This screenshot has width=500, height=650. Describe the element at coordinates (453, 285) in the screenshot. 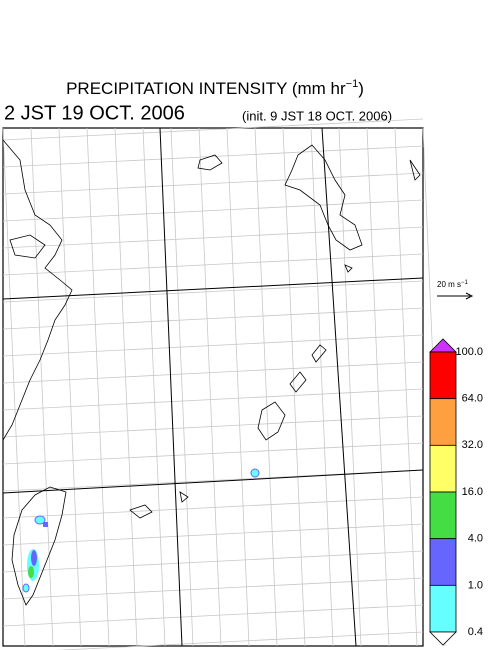

I see `vector-legend-label: 20 m s−1` at that location.